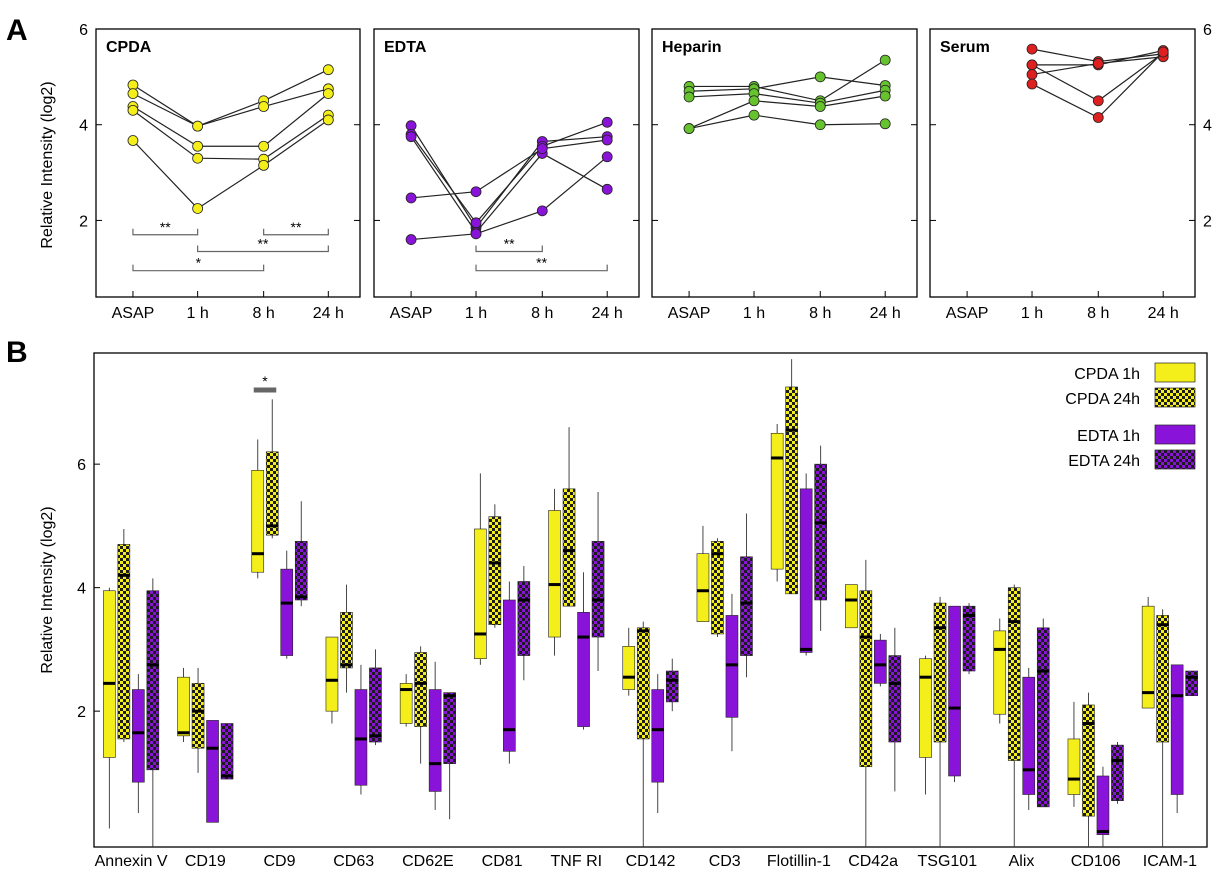 The image size is (1221, 873). What do you see at coordinates (17, 352) in the screenshot?
I see `panel-label-b: B` at bounding box center [17, 352].